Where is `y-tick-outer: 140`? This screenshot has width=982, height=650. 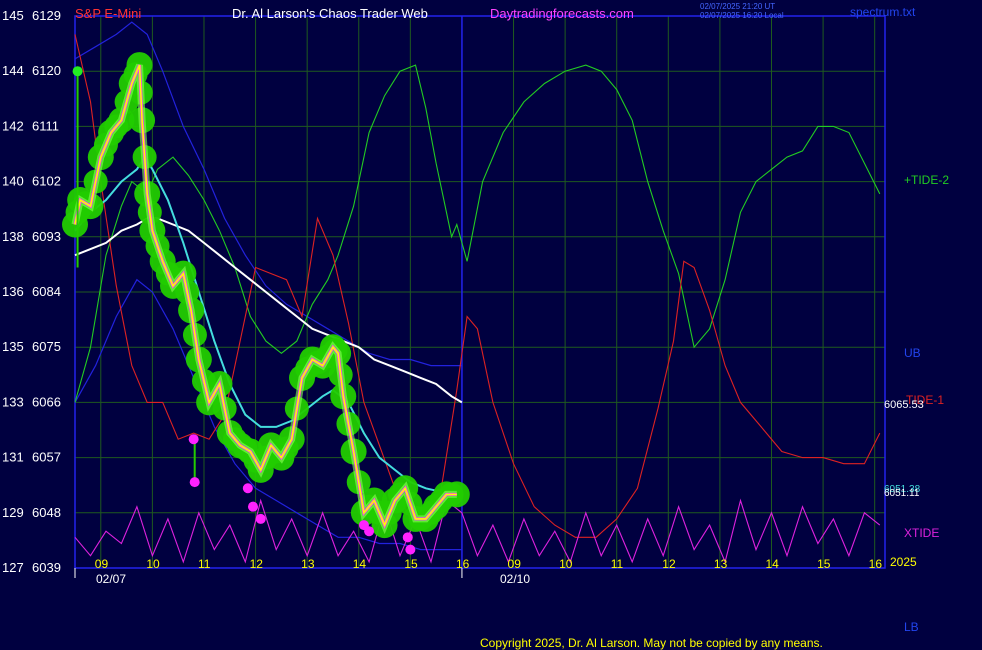
y-tick-outer: 140 is located at coordinates (13, 181).